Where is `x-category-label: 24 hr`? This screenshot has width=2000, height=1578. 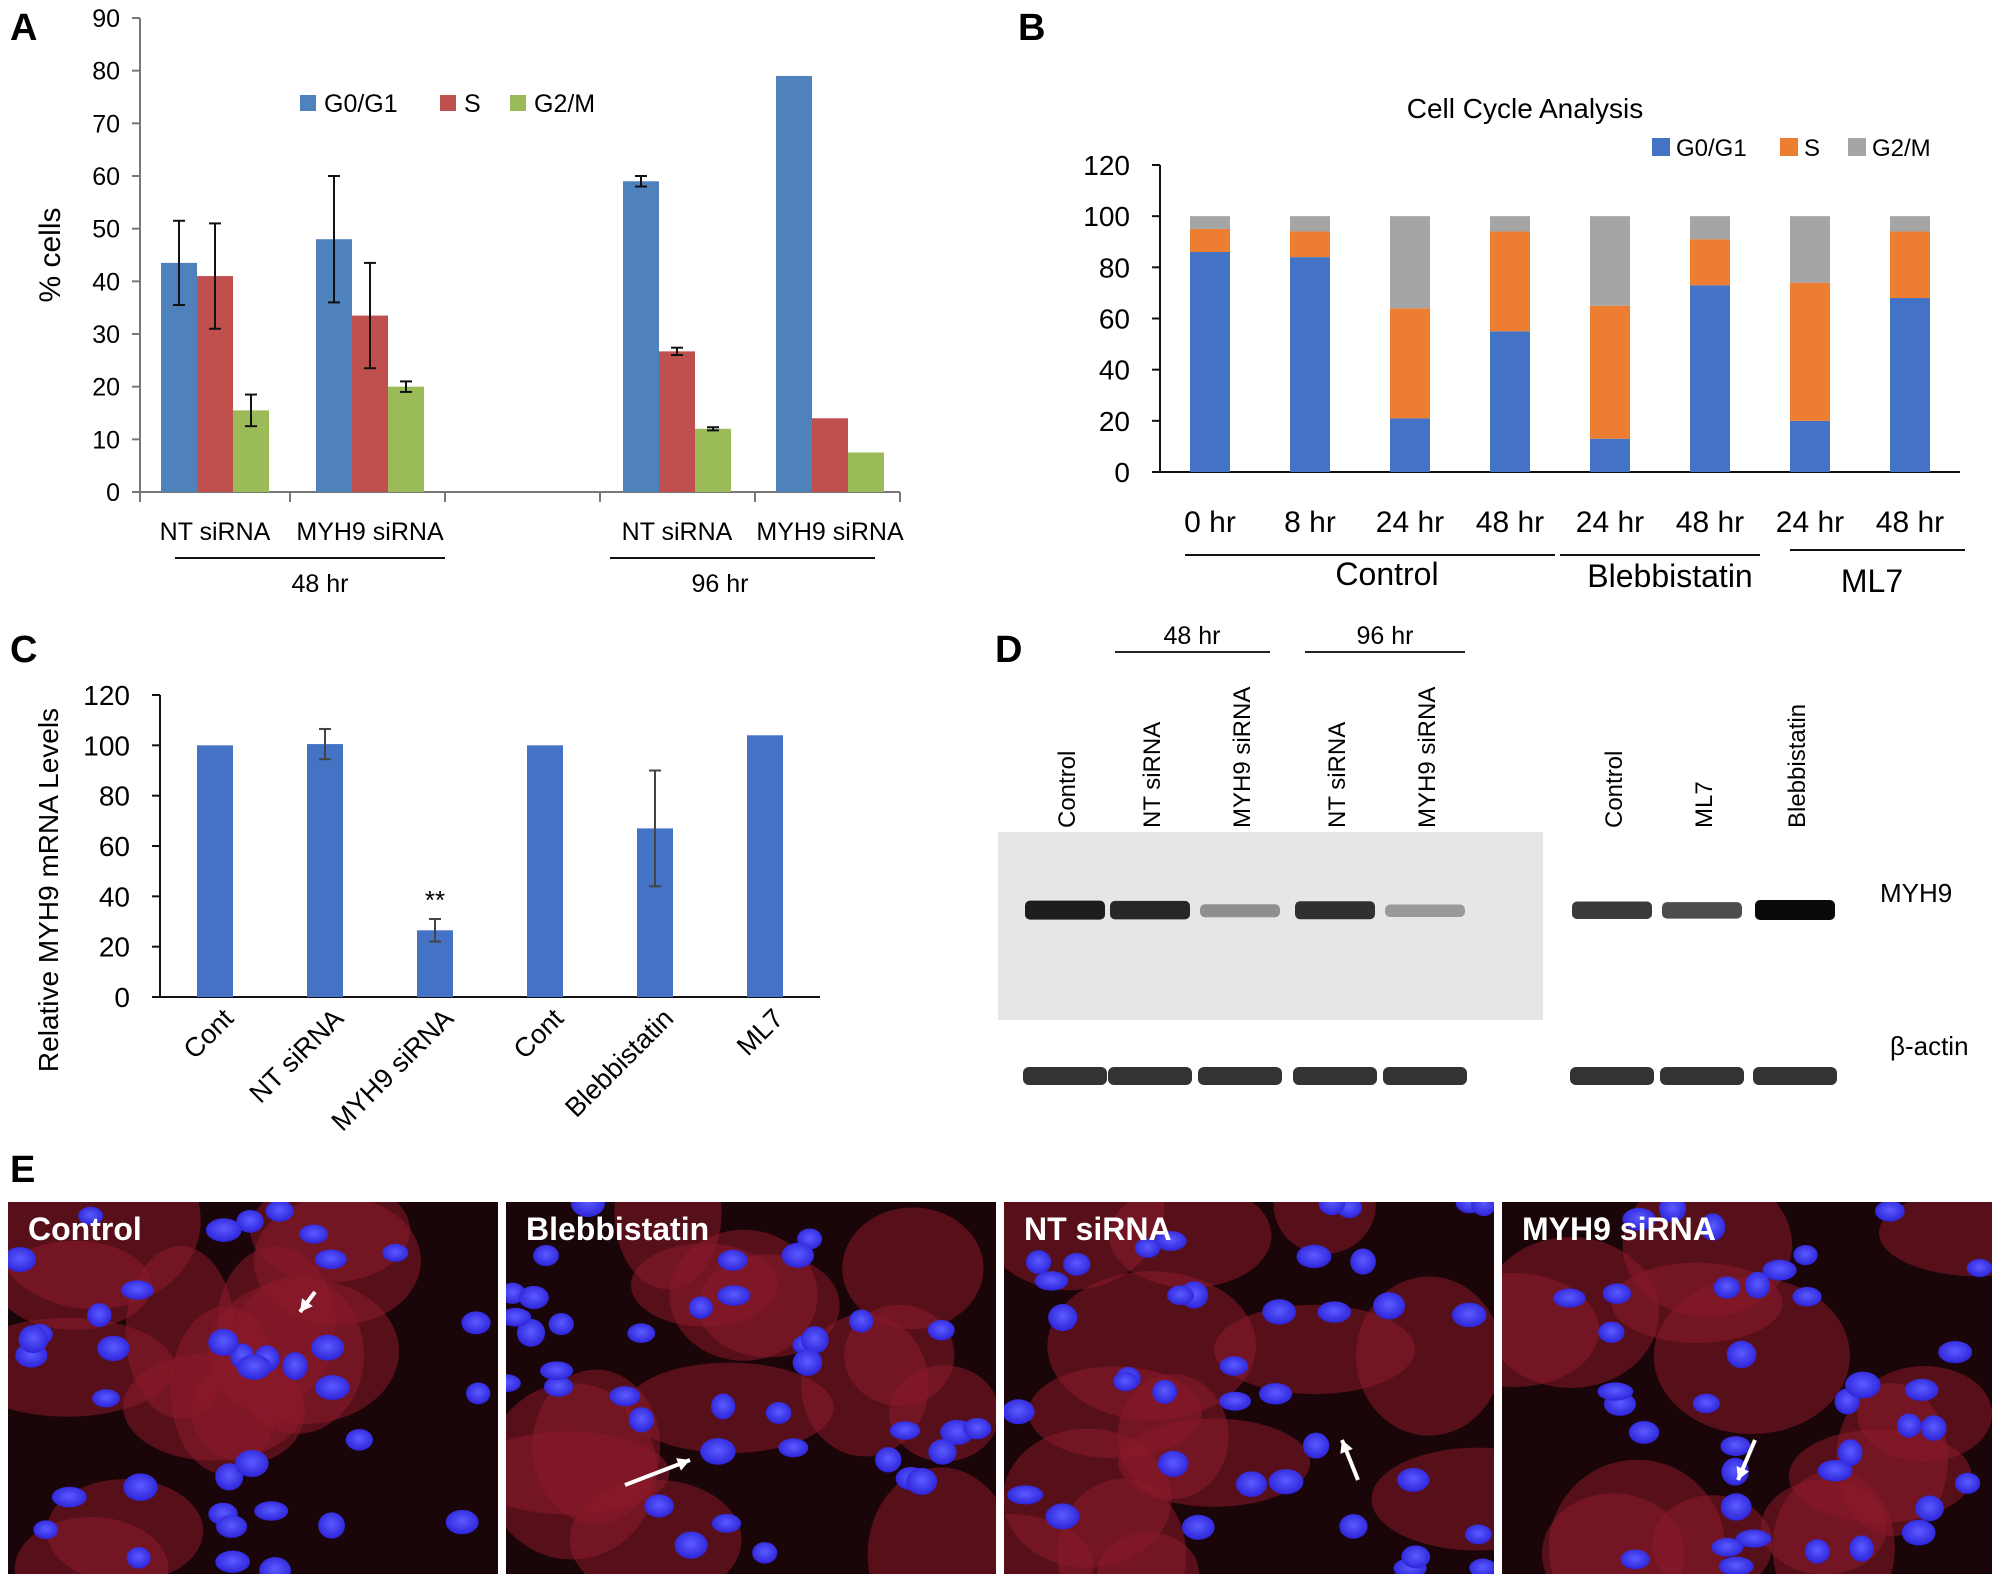
x-category-label: 24 hr is located at coordinates (1410, 522).